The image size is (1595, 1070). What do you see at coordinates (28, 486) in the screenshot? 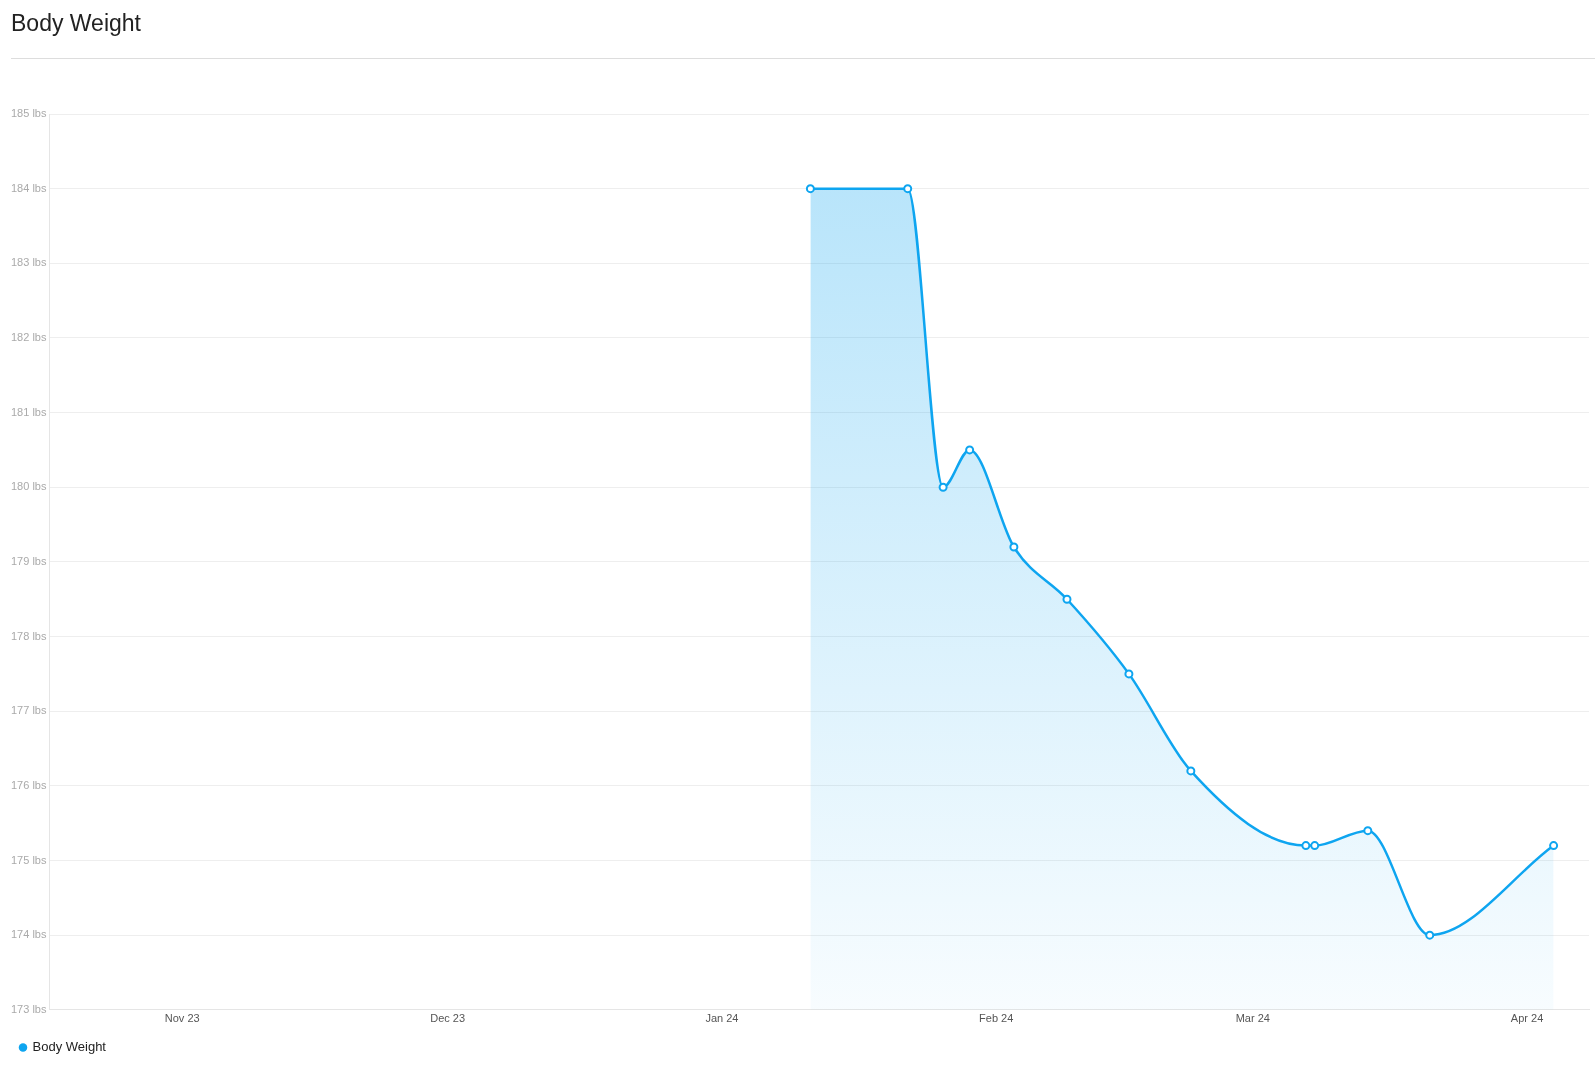
I see `y-tick-label: 180 lbs` at bounding box center [28, 486].